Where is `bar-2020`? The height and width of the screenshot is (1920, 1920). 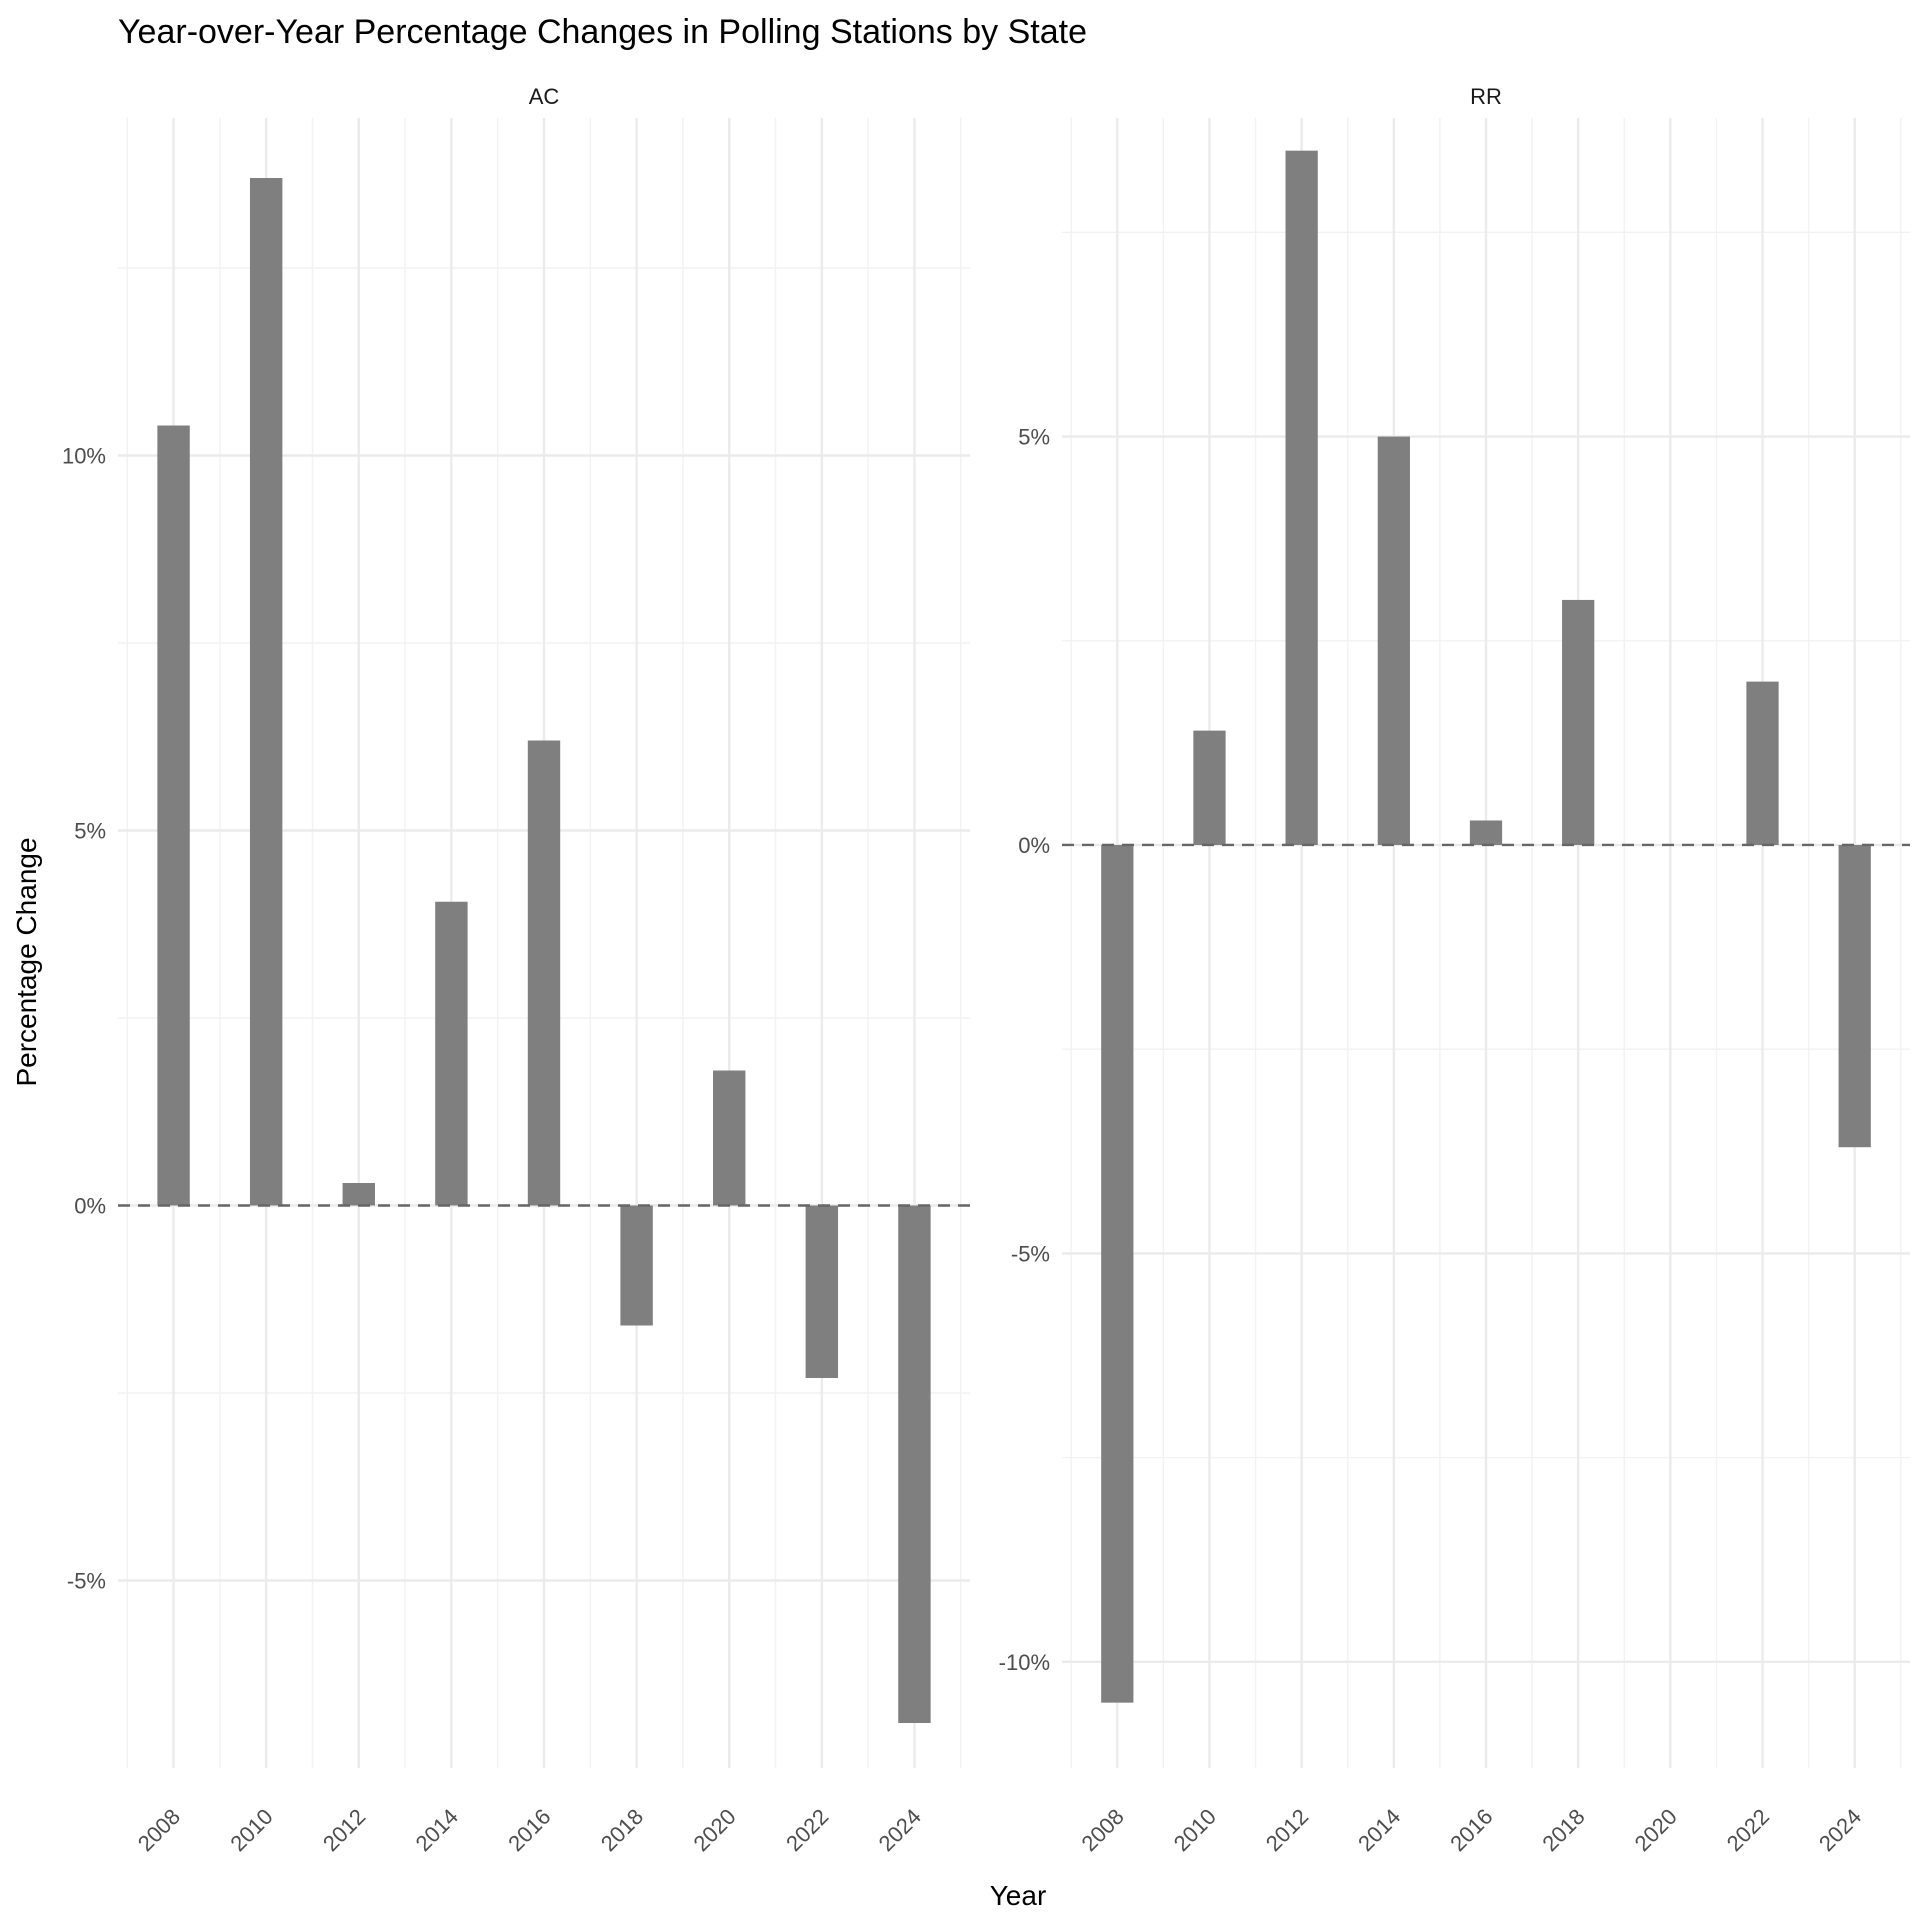 bar-2020 is located at coordinates (729, 1138).